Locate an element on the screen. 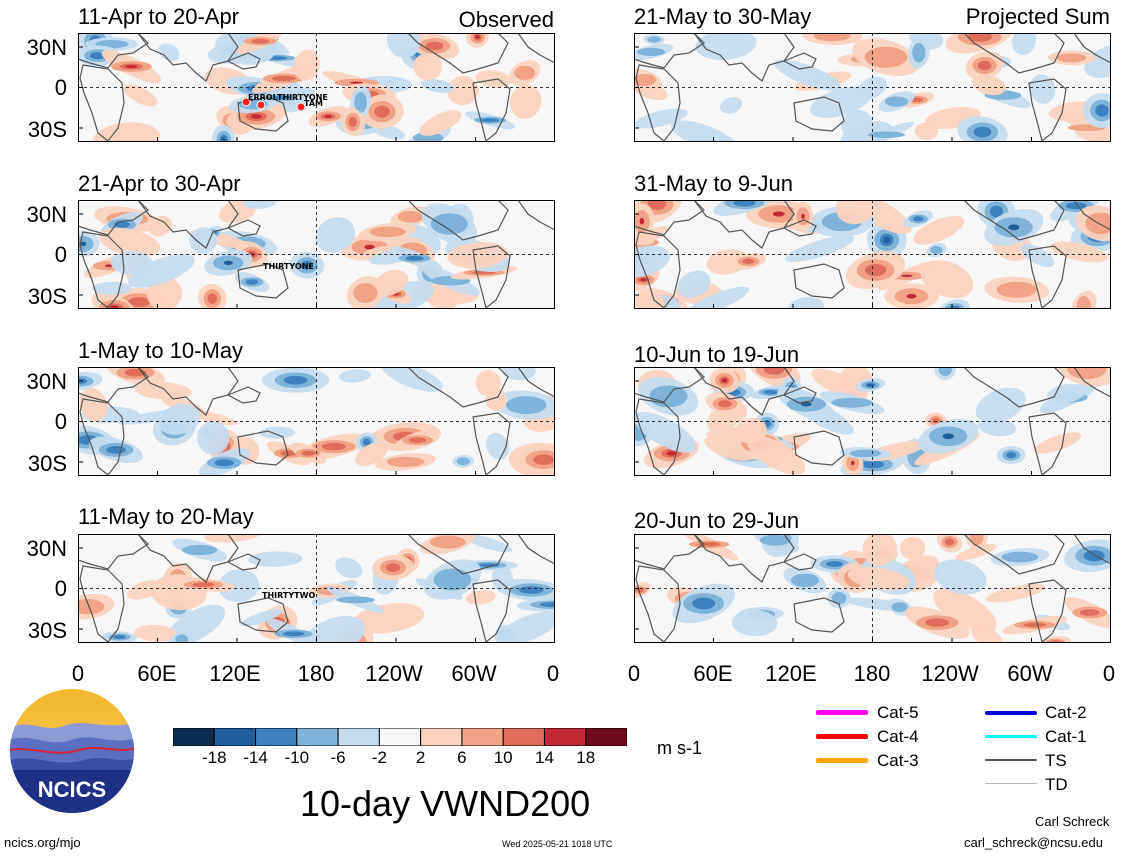  panel-title-projected-2: 31-May to 9-Jun is located at coordinates (713, 183).